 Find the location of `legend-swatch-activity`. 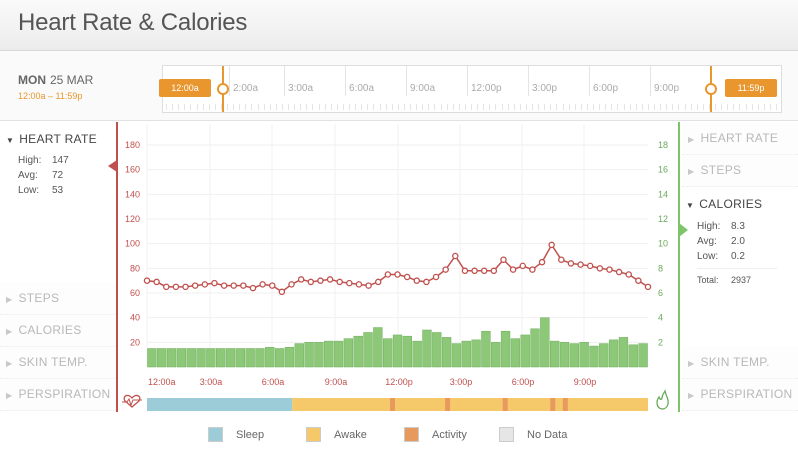

legend-swatch-activity is located at coordinates (411, 434).